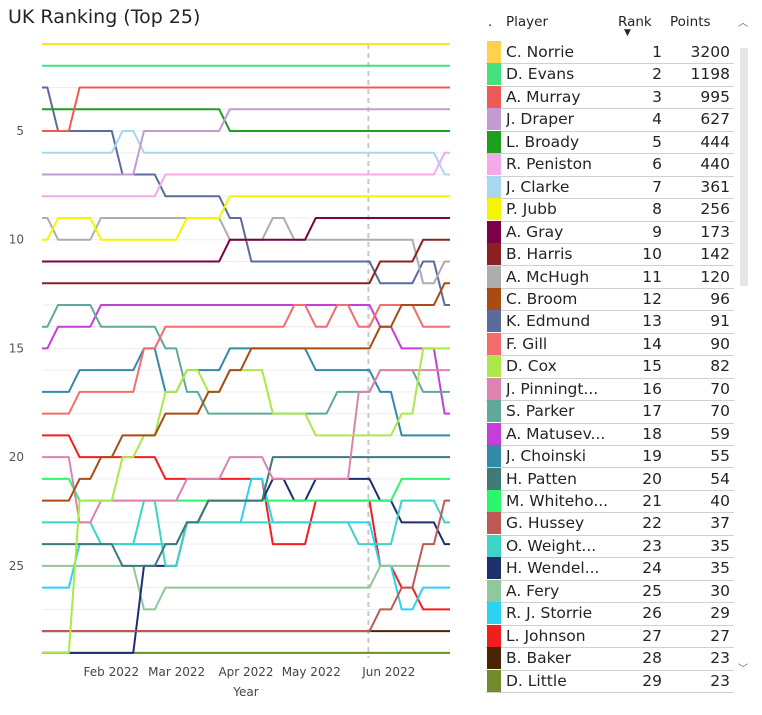  Describe the element at coordinates (610, 322) in the screenshot. I see `table-row: K. Edmund 13 91` at that location.